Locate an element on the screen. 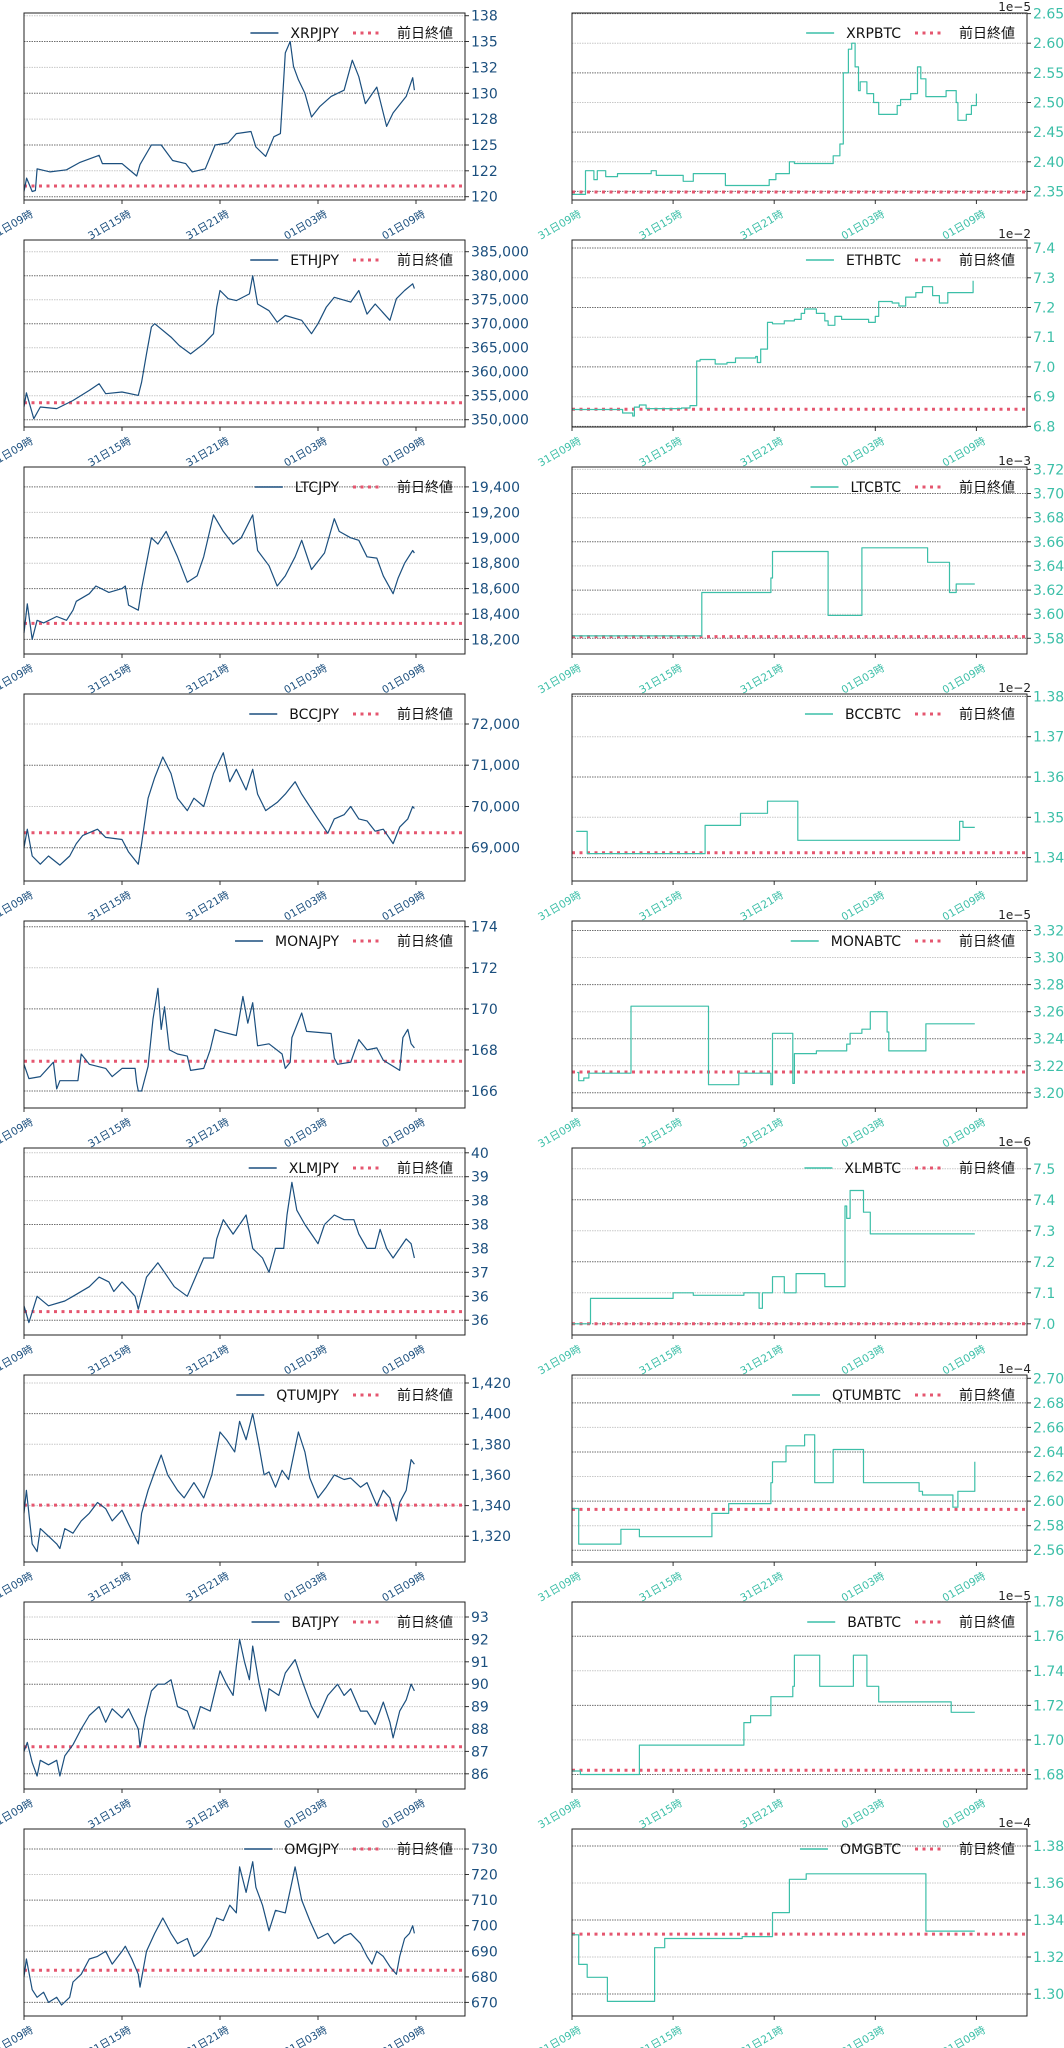 The width and height of the screenshot is (1064, 2048). series-line-qtumjpy is located at coordinates (219, 1483).